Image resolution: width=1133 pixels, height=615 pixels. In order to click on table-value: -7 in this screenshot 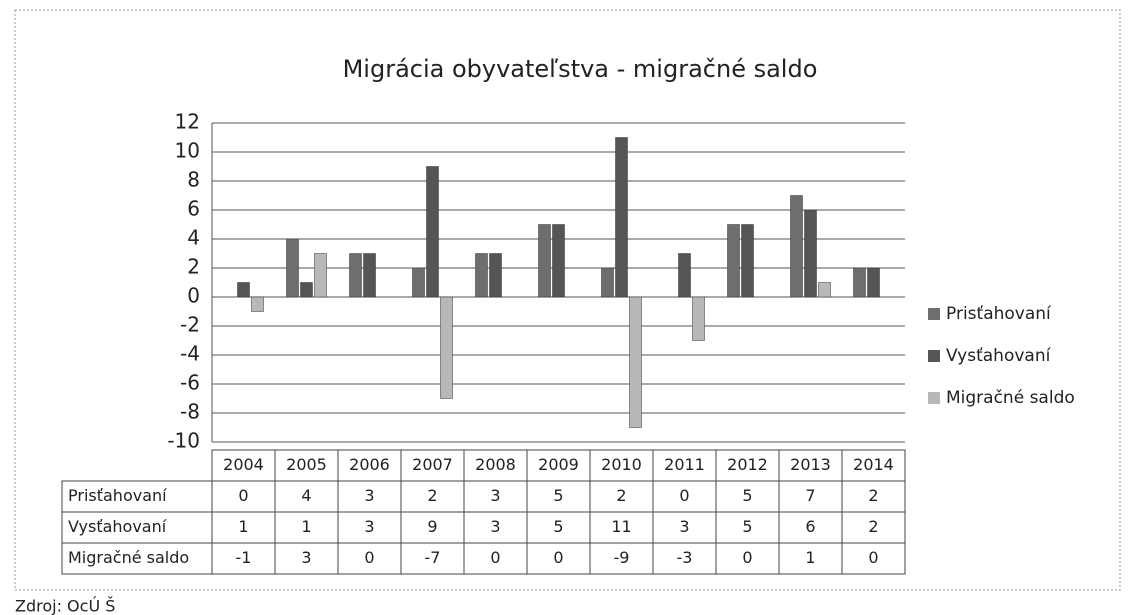, I will do `click(433, 557)`.